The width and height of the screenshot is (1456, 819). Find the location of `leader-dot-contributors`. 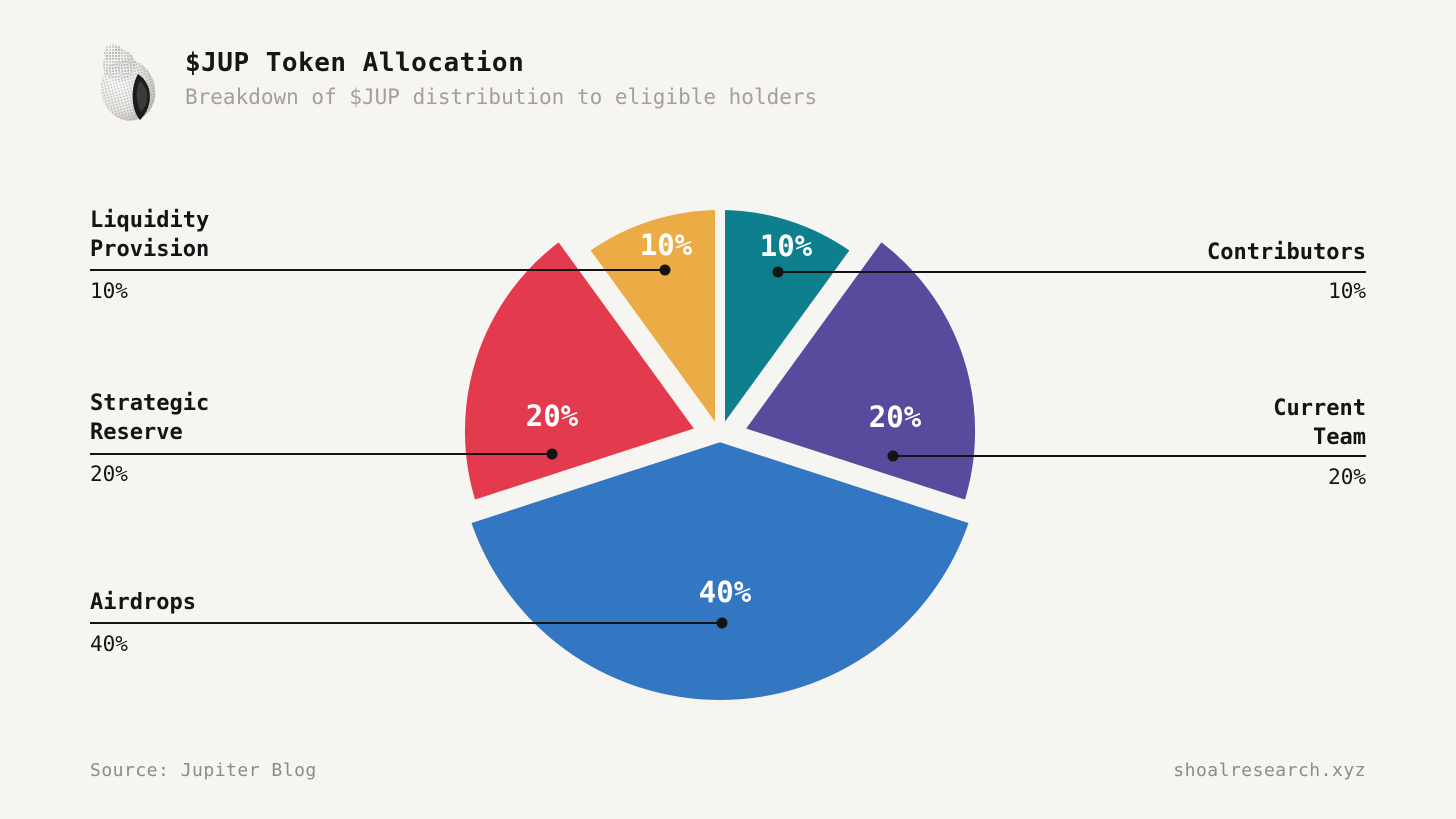

leader-dot-contributors is located at coordinates (778, 272).